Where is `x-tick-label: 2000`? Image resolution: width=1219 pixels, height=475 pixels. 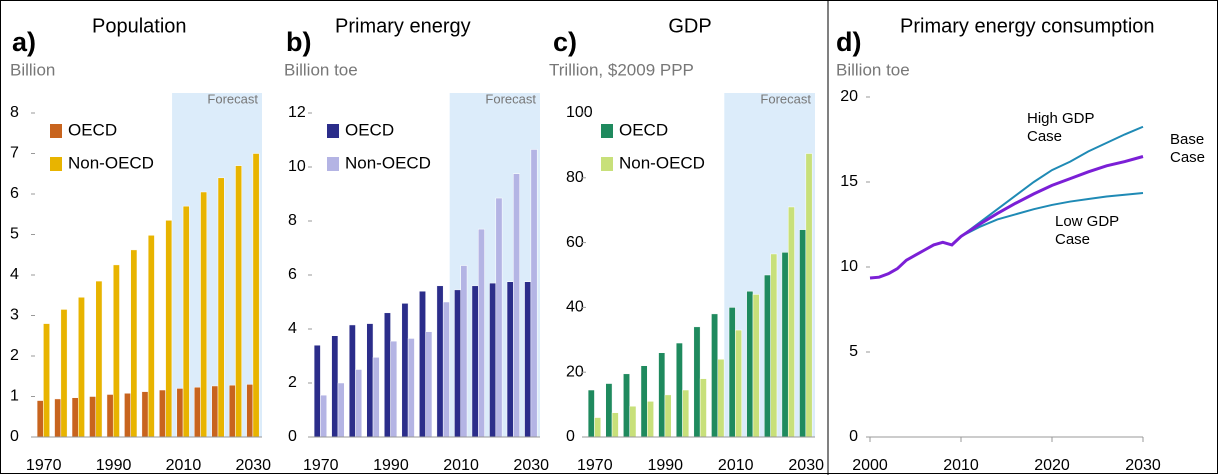 x-tick-label: 2000 is located at coordinates (870, 465).